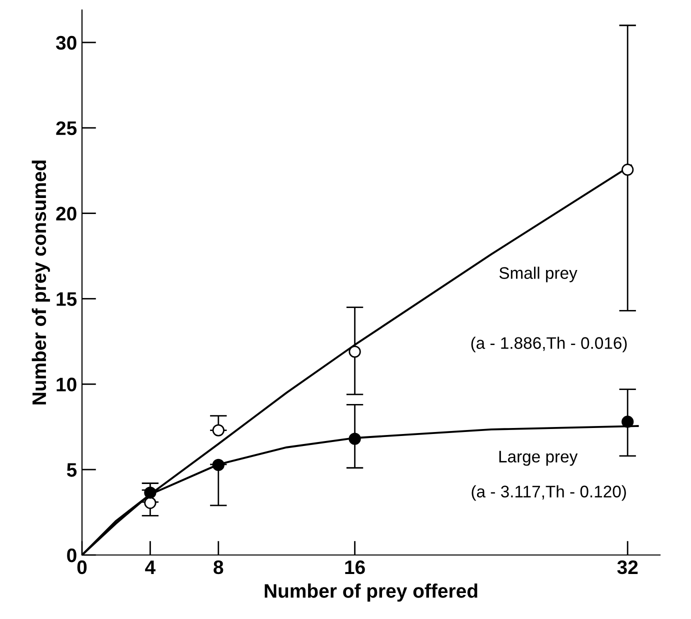 The width and height of the screenshot is (691, 619). Describe the element at coordinates (355, 567) in the screenshot. I see `x-tick-label: 16` at that location.